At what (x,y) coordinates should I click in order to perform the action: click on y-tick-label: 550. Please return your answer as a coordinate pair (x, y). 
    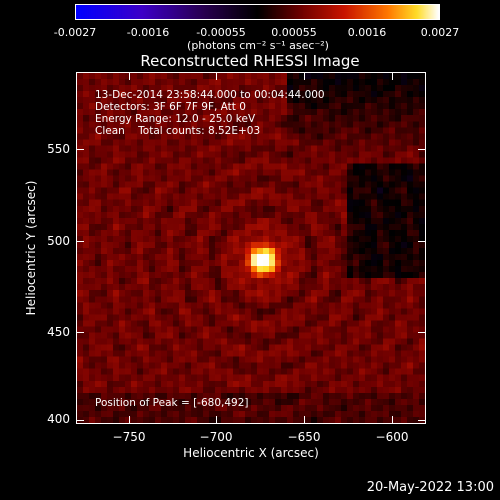
    Looking at the image, I should click on (58, 149).